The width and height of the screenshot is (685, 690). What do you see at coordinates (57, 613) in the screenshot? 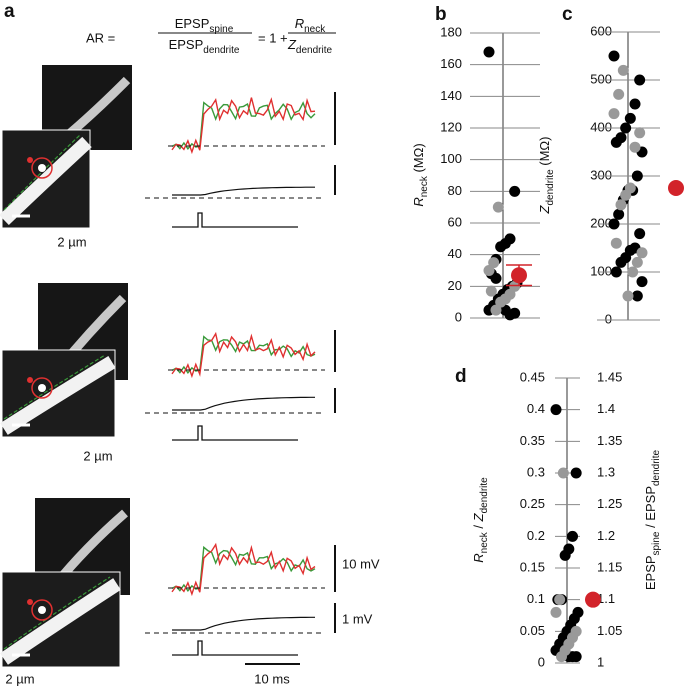
I see `dendrite-outline` at bounding box center [57, 613].